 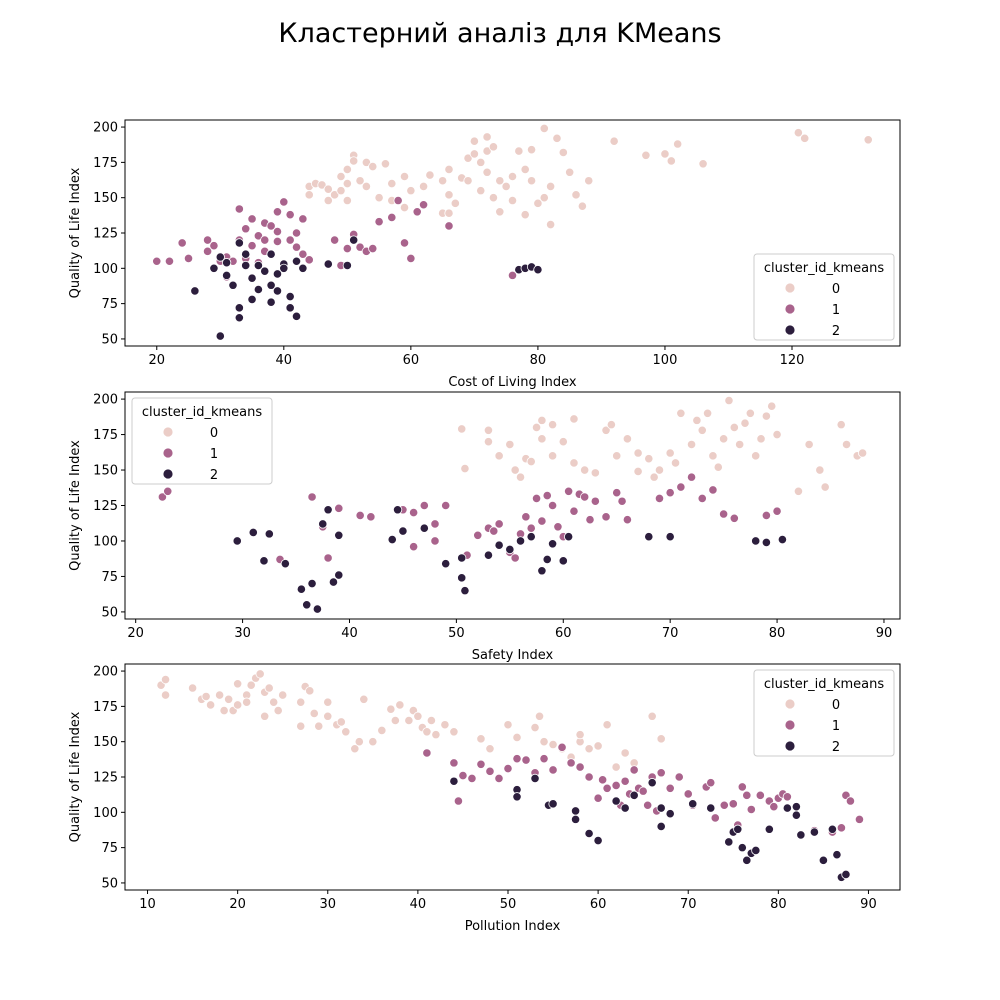 What do you see at coordinates (836, 747) in the screenshot?
I see `legend-entry-label: 2` at bounding box center [836, 747].